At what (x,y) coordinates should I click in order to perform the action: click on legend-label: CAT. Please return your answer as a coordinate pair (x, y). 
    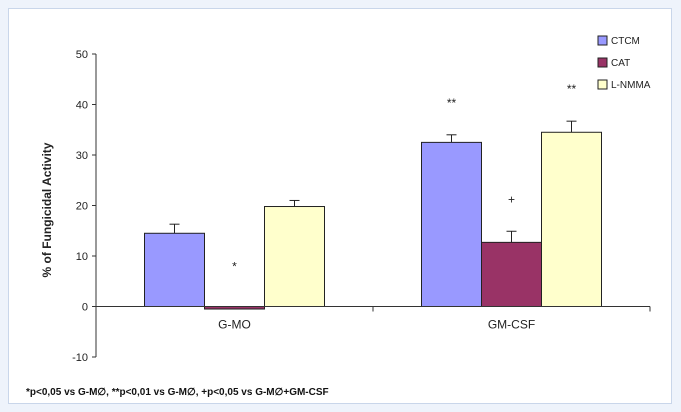
    Looking at the image, I should click on (620, 63).